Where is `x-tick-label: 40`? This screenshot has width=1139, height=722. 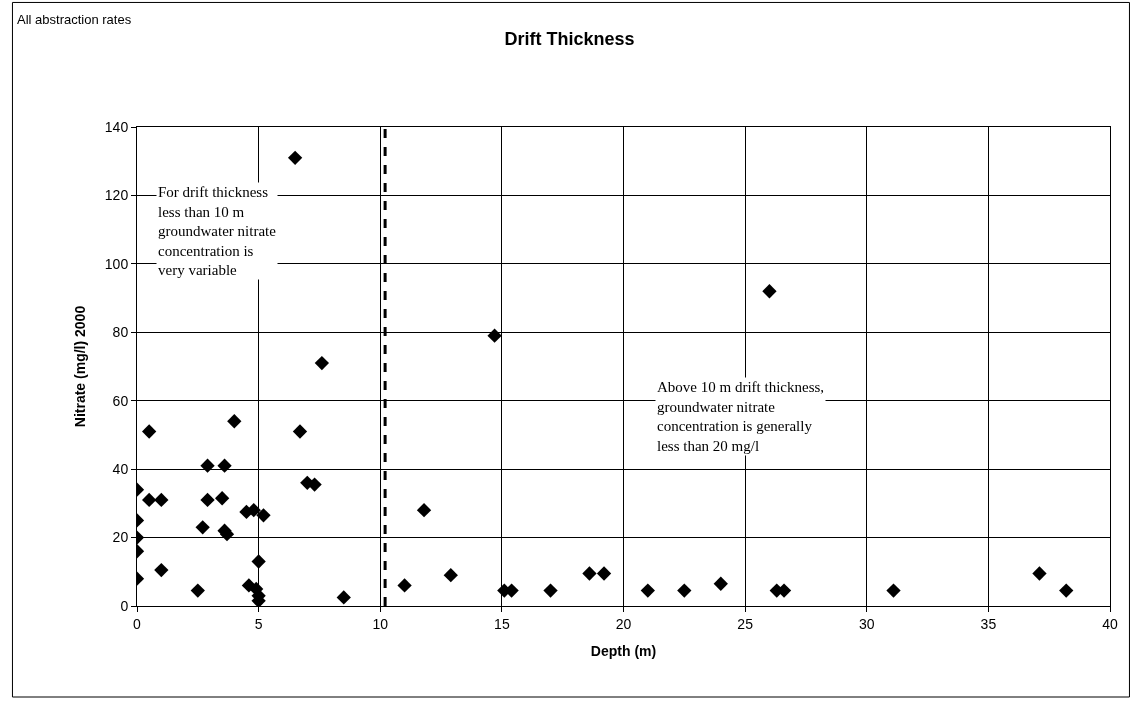
x-tick-label: 40 is located at coordinates (1110, 623).